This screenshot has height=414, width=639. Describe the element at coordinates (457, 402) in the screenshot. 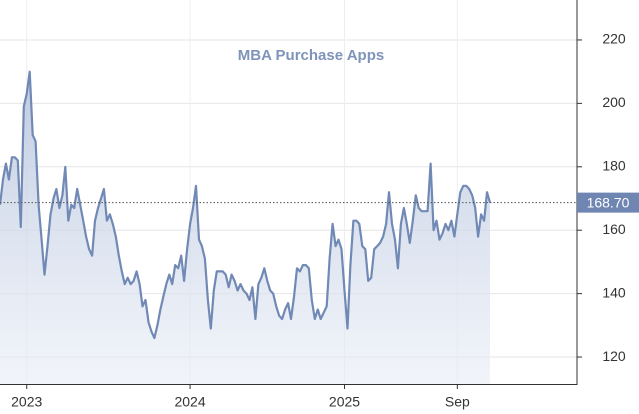

I see `x-tick-label: Sep` at that location.